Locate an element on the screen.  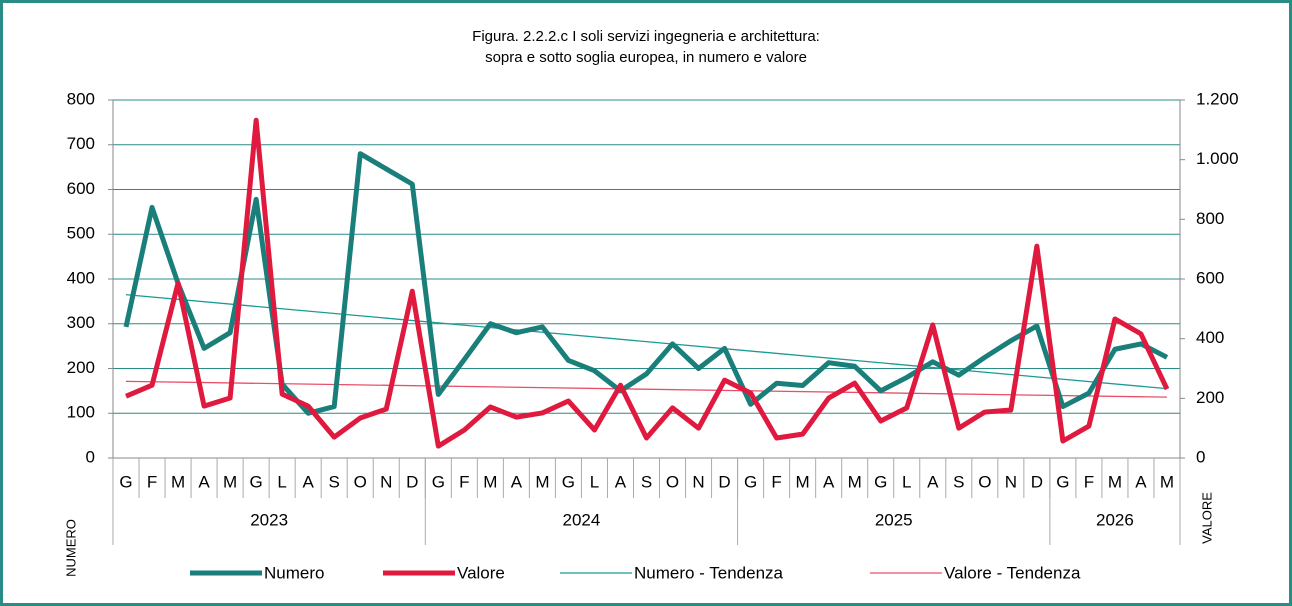
y-tick-label: 800 is located at coordinates (81, 98).